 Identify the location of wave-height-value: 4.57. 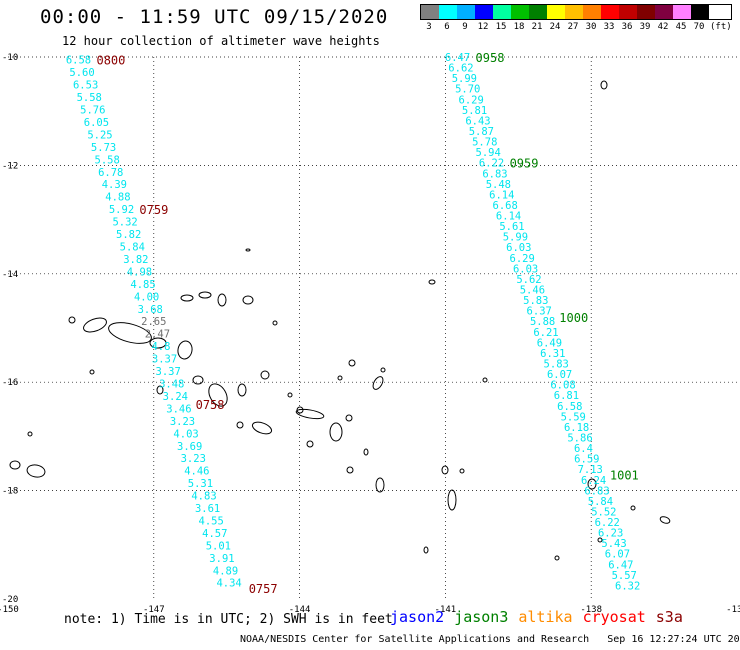
(214, 534).